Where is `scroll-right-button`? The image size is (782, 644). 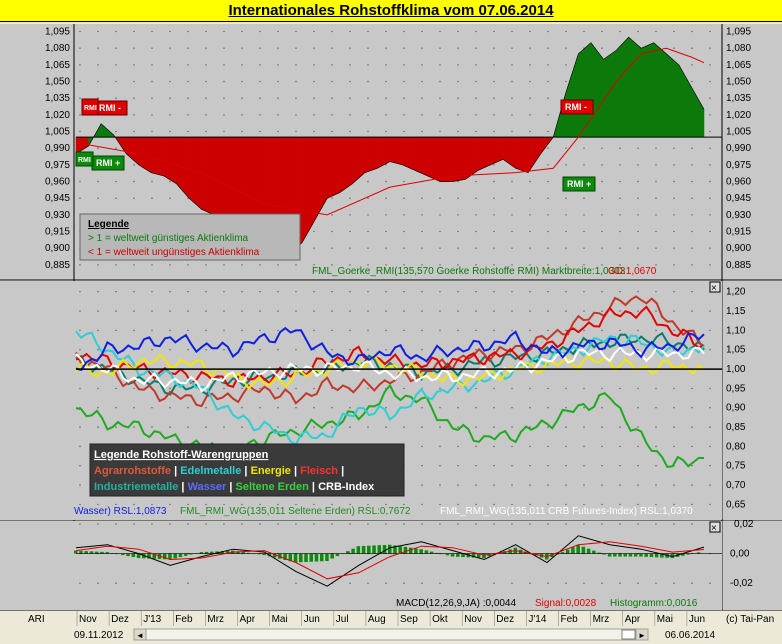
scroll-right-button is located at coordinates (642, 634).